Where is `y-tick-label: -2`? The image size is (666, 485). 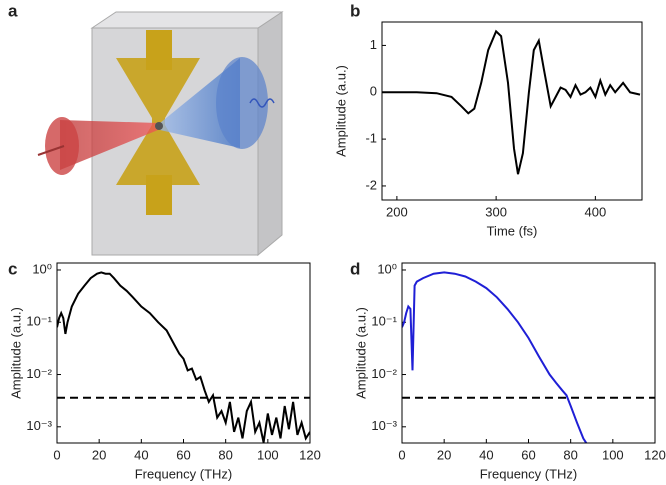
y-tick-label: -2 is located at coordinates (371, 184).